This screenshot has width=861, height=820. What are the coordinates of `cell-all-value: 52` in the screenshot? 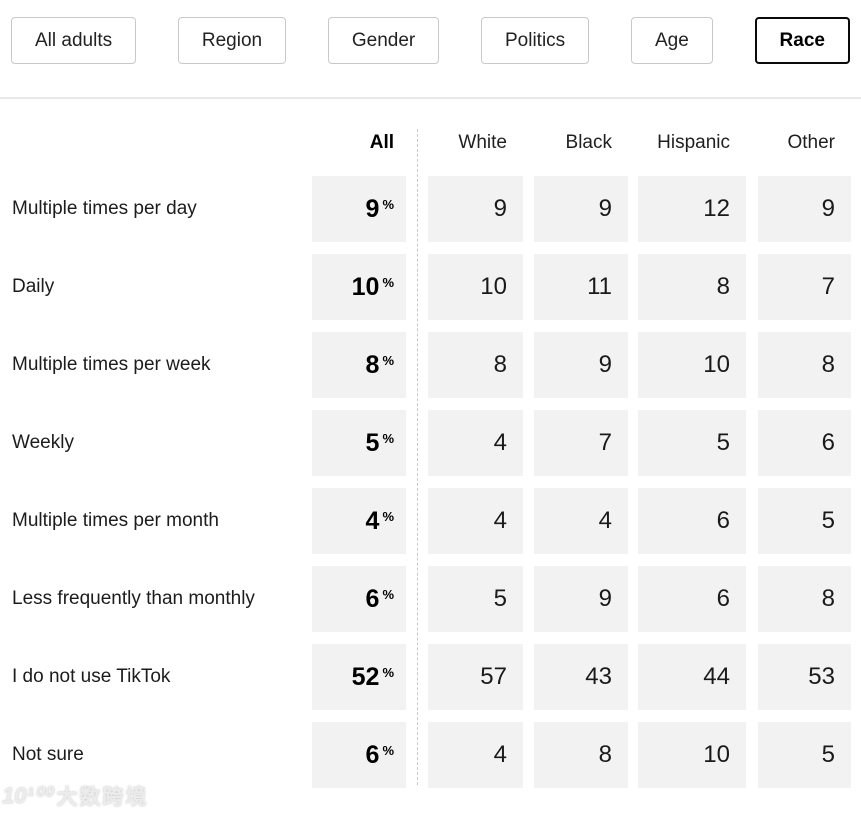 It's located at (365, 676).